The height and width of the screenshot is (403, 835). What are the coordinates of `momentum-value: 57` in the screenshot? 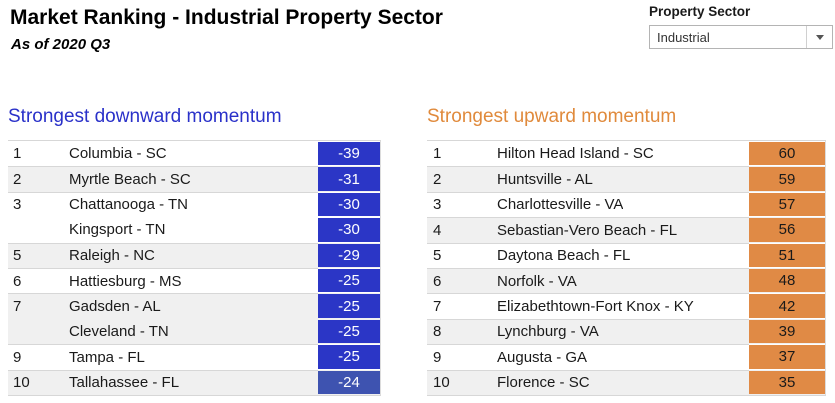 It's located at (787, 204).